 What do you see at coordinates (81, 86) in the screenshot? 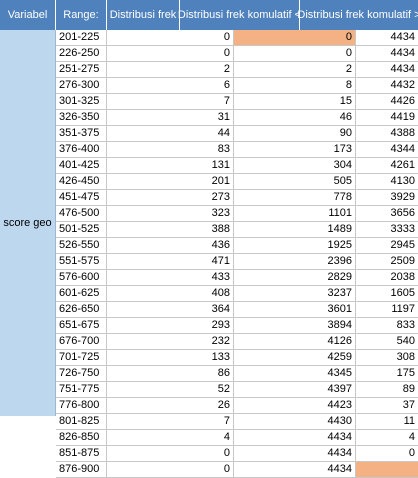
I see `range-cell: 276-300` at bounding box center [81, 86].